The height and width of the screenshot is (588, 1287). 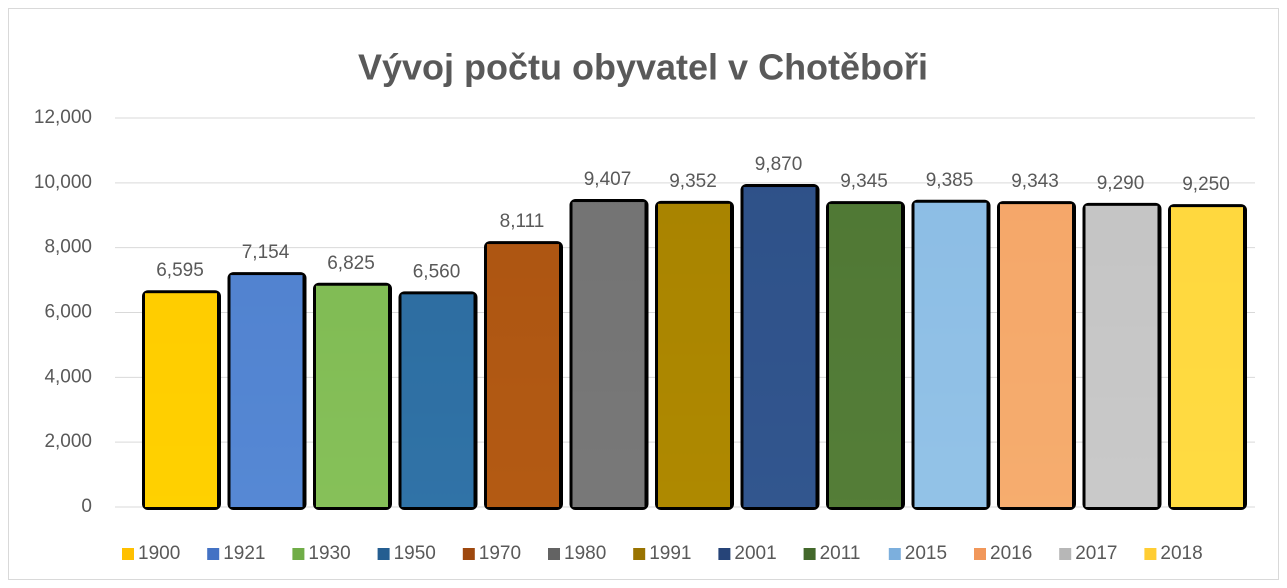 I want to click on data-label: 9,345, so click(x=864, y=181).